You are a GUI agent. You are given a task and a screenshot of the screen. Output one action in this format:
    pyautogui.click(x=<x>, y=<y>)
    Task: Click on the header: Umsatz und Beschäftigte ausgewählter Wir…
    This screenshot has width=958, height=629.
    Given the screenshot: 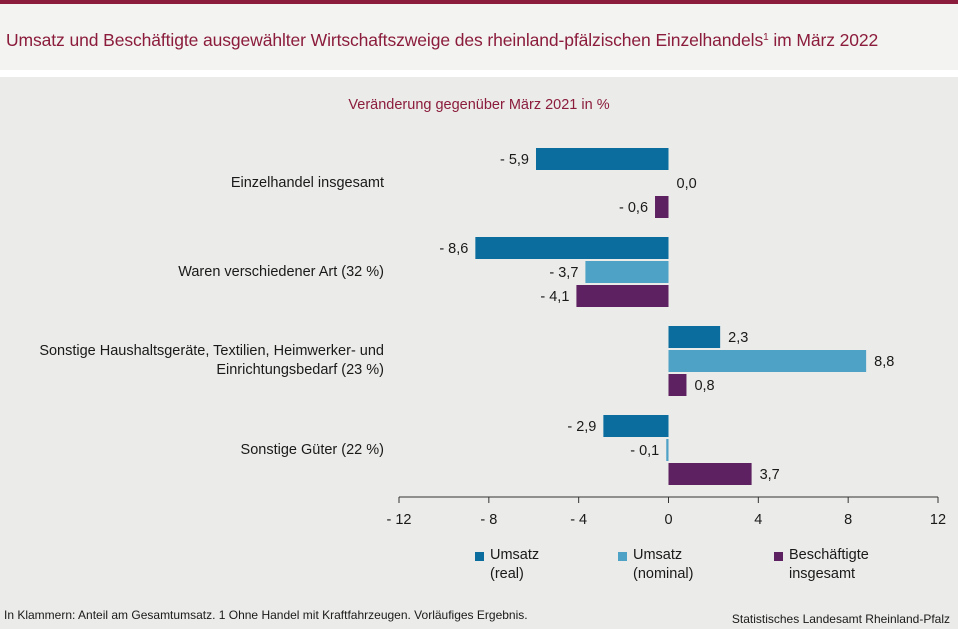 What is the action you would take?
    pyautogui.click(x=479, y=37)
    